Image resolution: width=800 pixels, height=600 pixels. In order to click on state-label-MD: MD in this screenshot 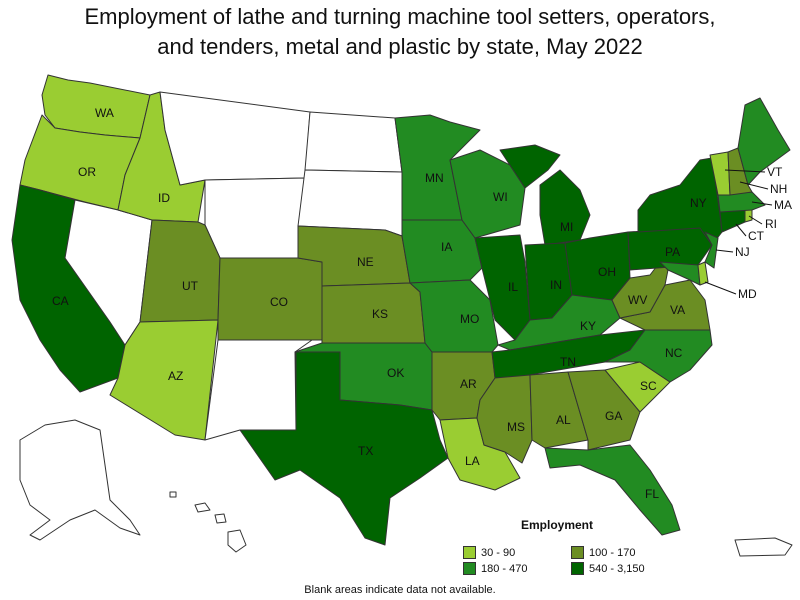, I will do `click(747, 294)`.